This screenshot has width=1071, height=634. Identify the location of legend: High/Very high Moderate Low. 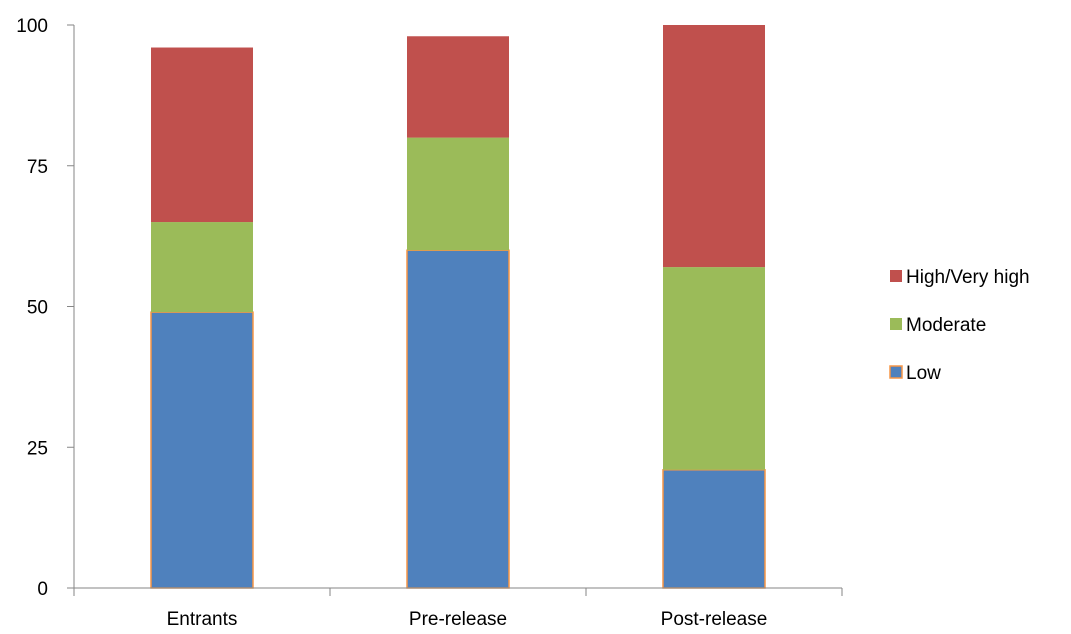
(959, 325).